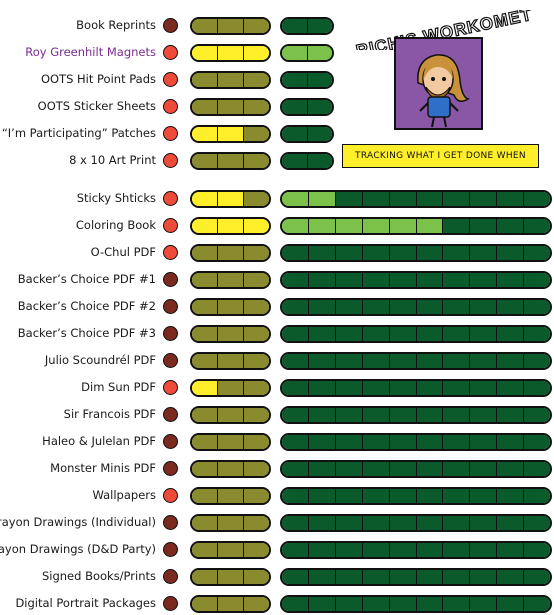 This screenshot has height=615, width=554. Describe the element at coordinates (277, 307) in the screenshot. I see `item-row: Backer’s Choice PDF #2` at that location.